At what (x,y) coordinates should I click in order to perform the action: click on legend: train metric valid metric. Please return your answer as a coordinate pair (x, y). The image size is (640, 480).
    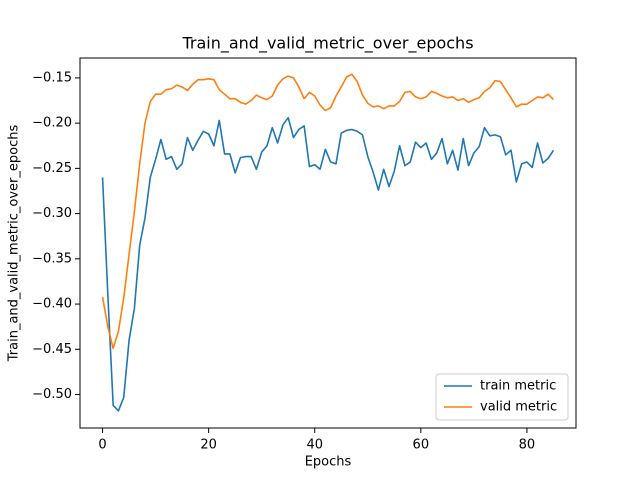
    Looking at the image, I should click on (502, 397).